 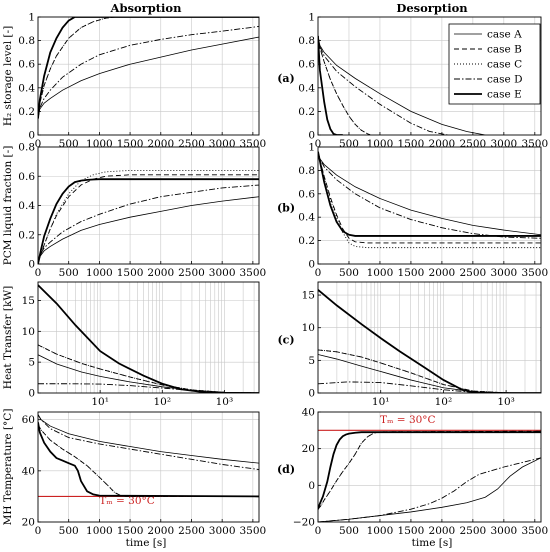 I want to click on legend-label: case A, so click(x=504, y=35).